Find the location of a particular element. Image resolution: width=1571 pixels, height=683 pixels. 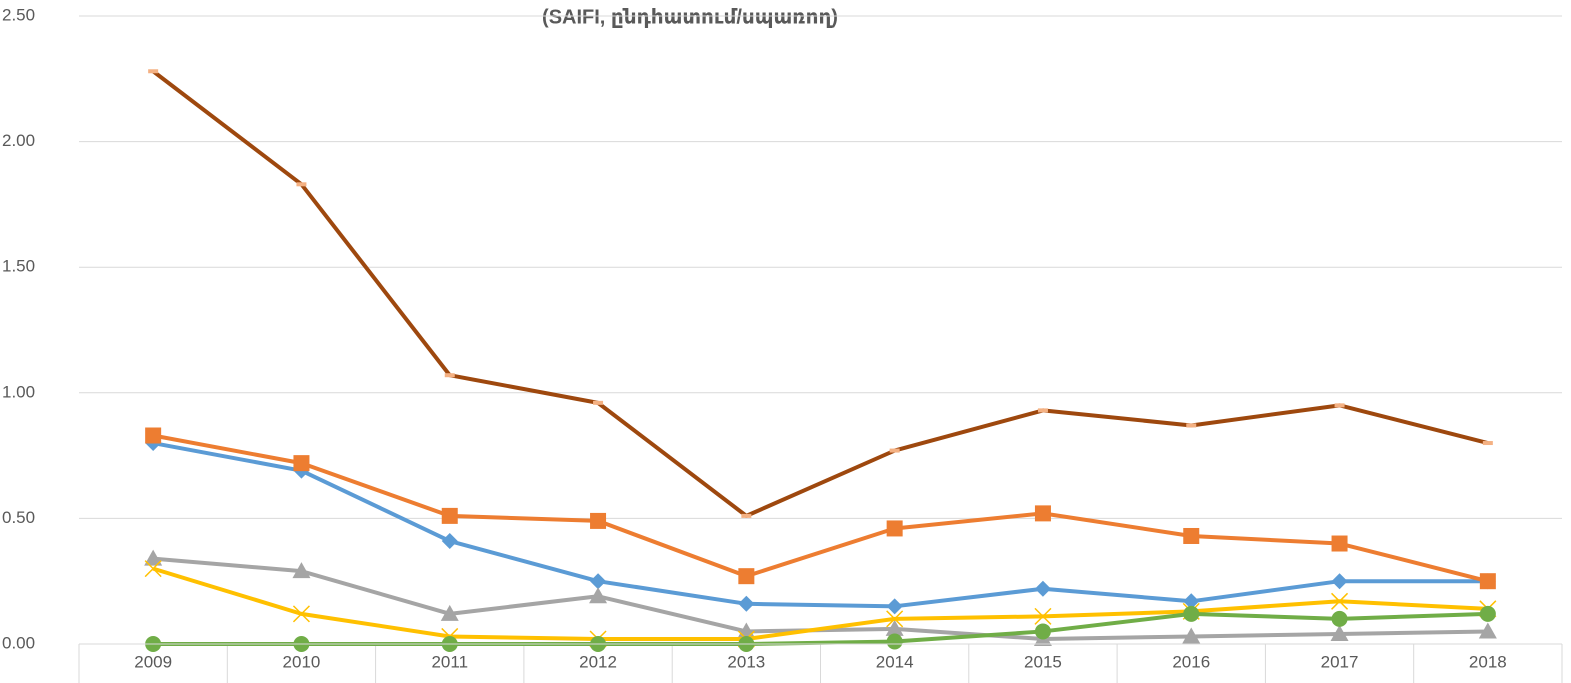

y-tick-label: 2.00 is located at coordinates (18, 140).